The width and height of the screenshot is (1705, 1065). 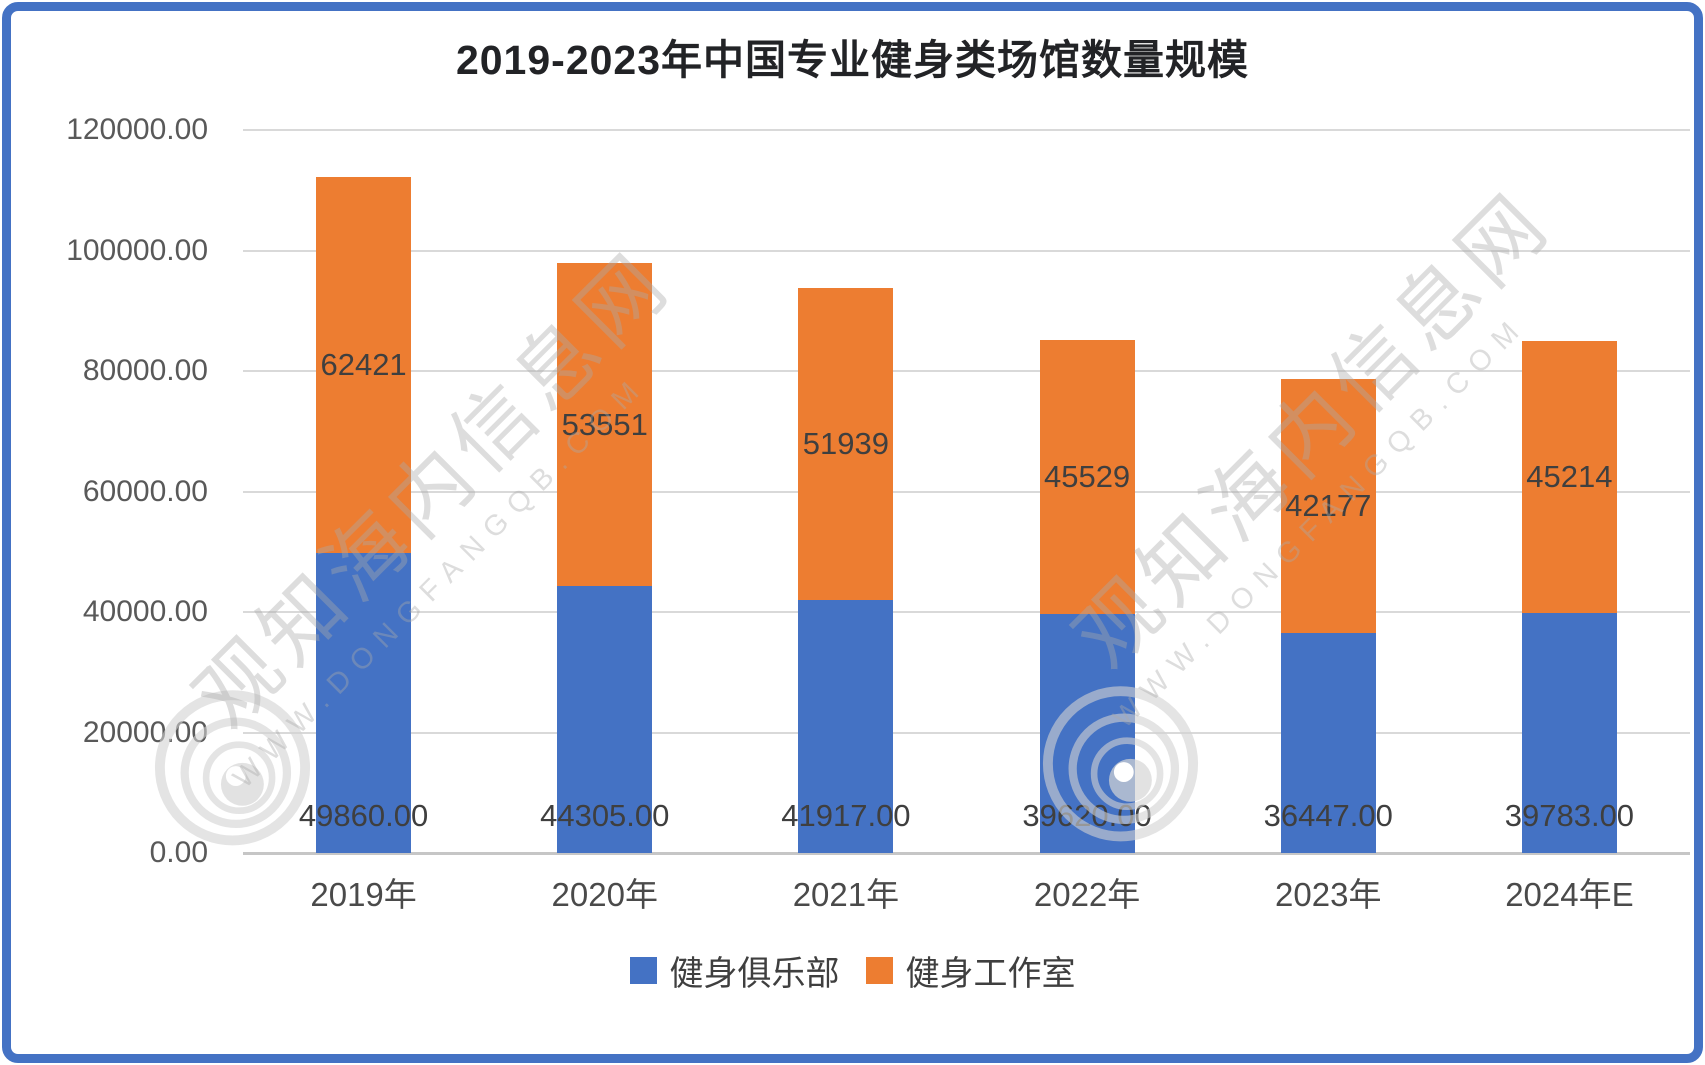 What do you see at coordinates (145, 491) in the screenshot?
I see `y-axis-tick-label: 60000.00` at bounding box center [145, 491].